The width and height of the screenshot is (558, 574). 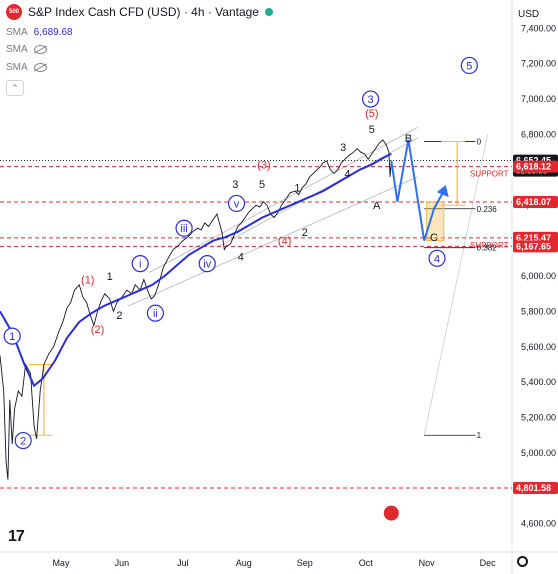 What do you see at coordinates (366, 563) in the screenshot?
I see `x-tick-label: Oct` at bounding box center [366, 563].